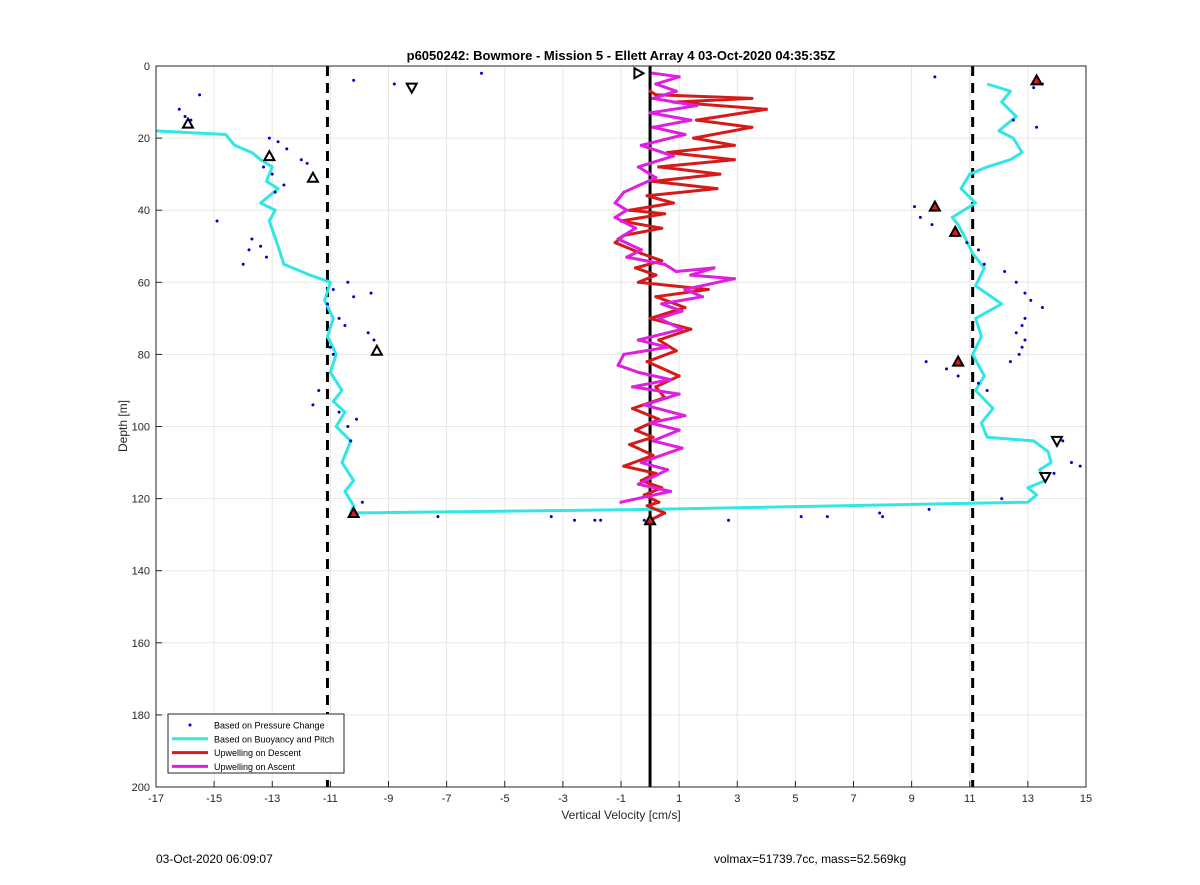 This screenshot has width=1200, height=885. I want to click on event-marker-triangle-down, so click(412, 88).